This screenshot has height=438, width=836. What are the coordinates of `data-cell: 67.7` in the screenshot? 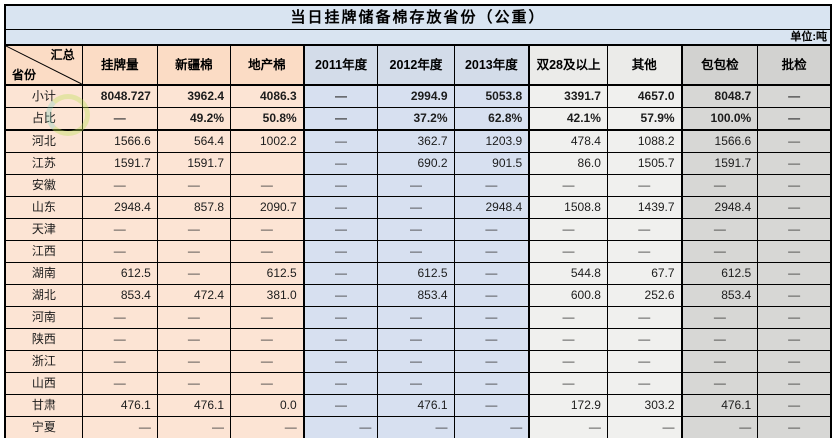 It's located at (644, 273).